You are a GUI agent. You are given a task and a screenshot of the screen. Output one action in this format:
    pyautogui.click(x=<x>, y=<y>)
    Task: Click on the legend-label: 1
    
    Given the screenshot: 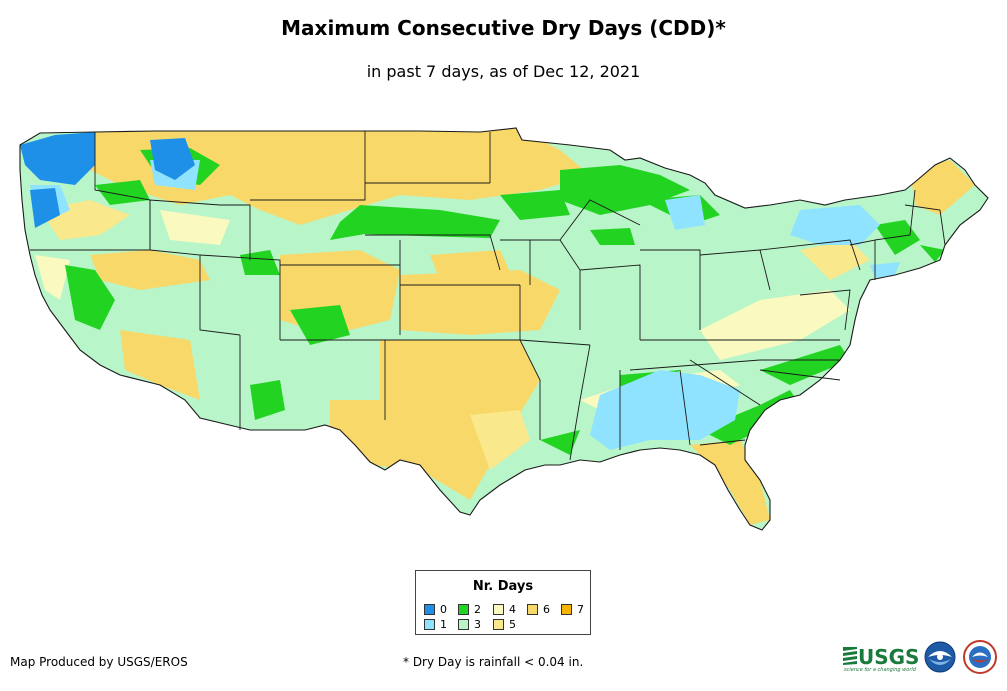 What is the action you would take?
    pyautogui.click(x=443, y=624)
    